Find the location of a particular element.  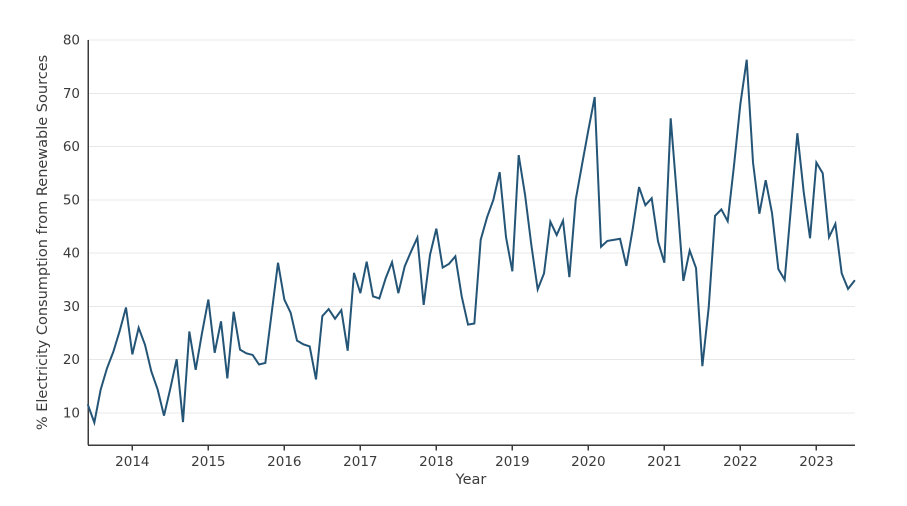

x-tick-label: 2015 is located at coordinates (208, 462).